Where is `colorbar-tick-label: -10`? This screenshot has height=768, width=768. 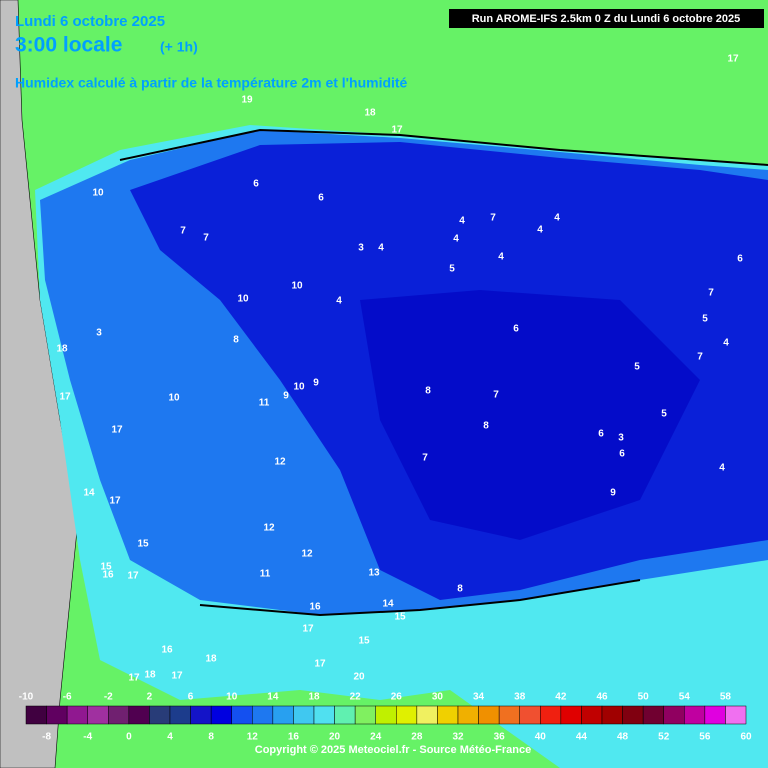
colorbar-tick-label: -10 is located at coordinates (26, 697).